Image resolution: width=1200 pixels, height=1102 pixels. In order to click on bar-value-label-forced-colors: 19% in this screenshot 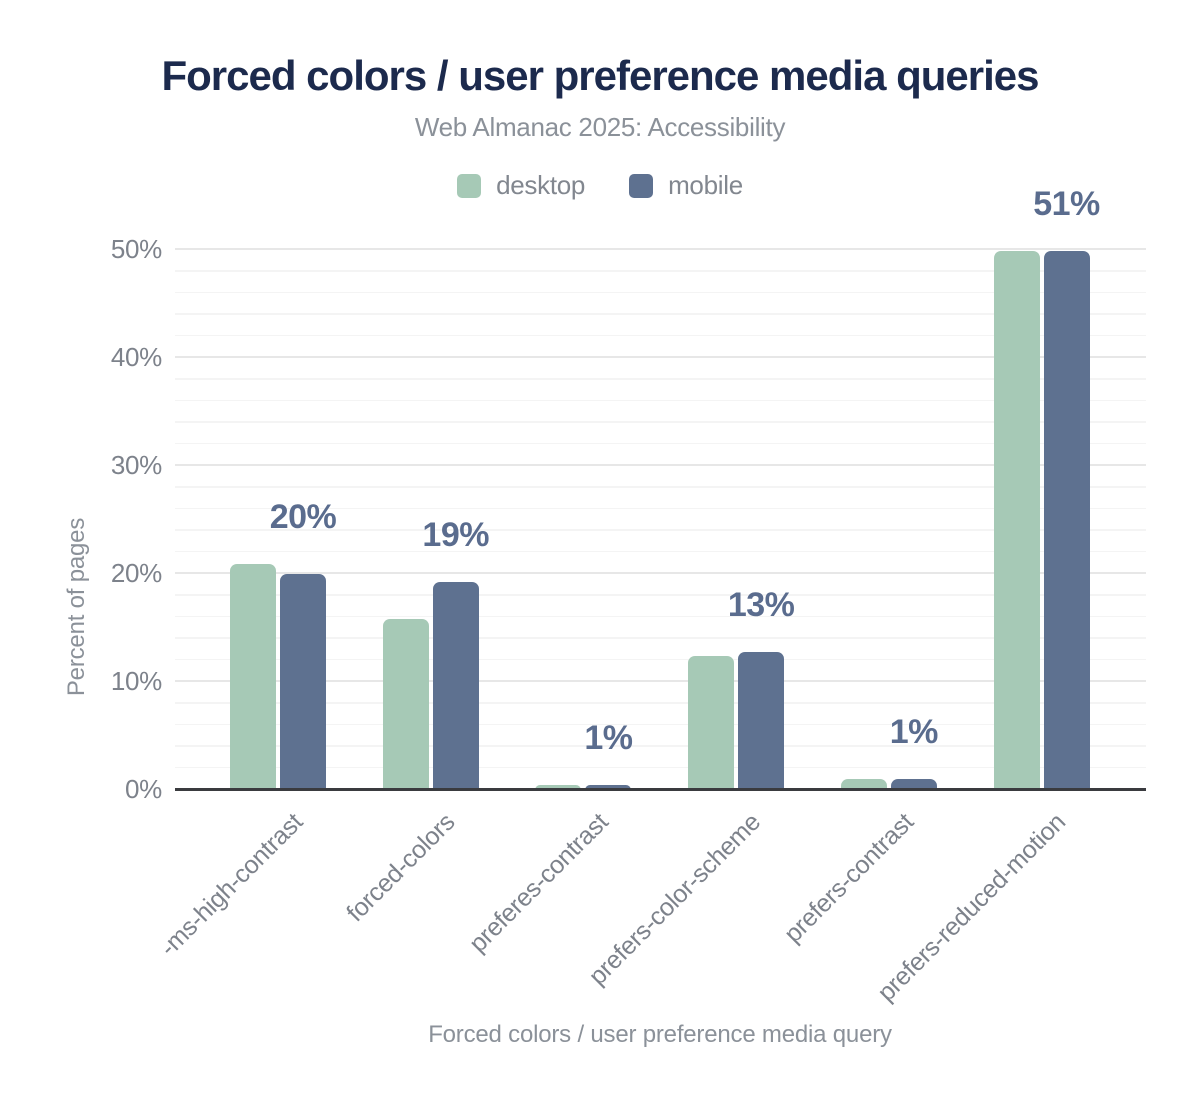, I will do `click(455, 534)`.